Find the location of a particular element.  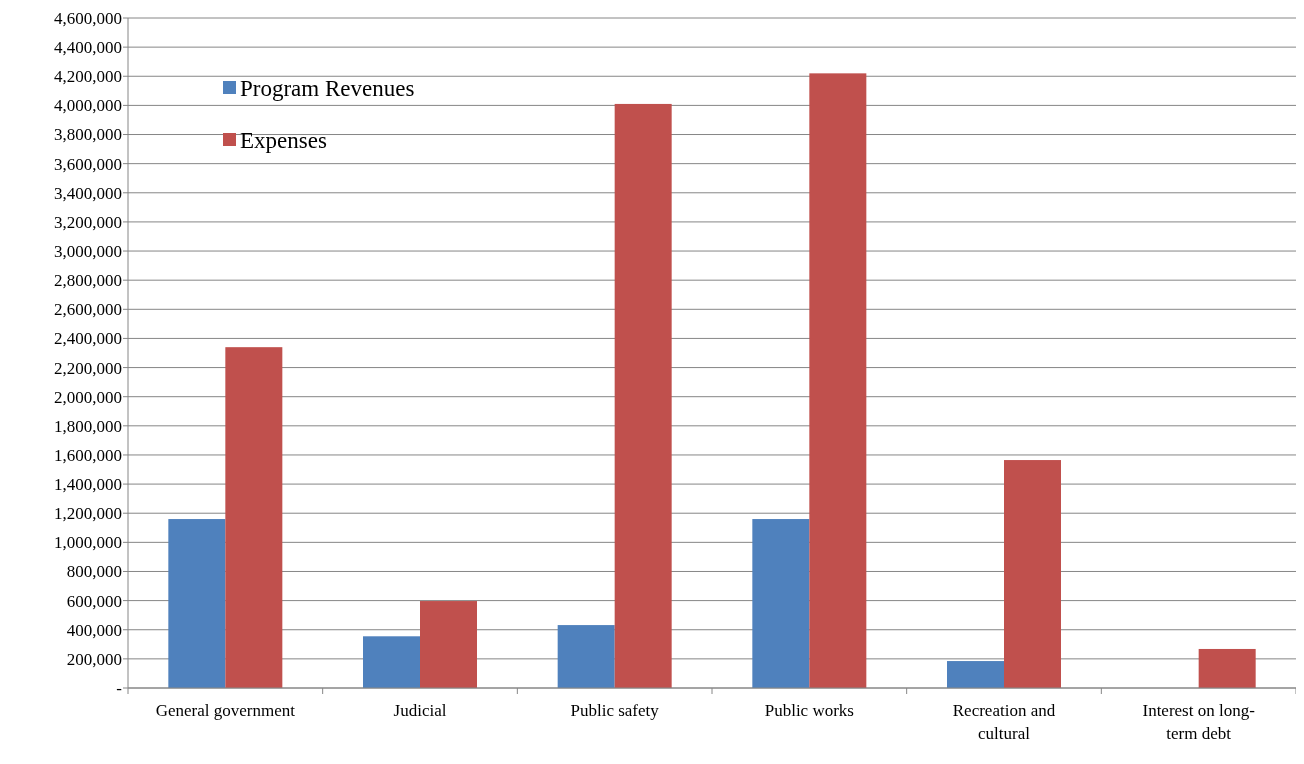

y-tick-label: 2,800,000 is located at coordinates (88, 281).